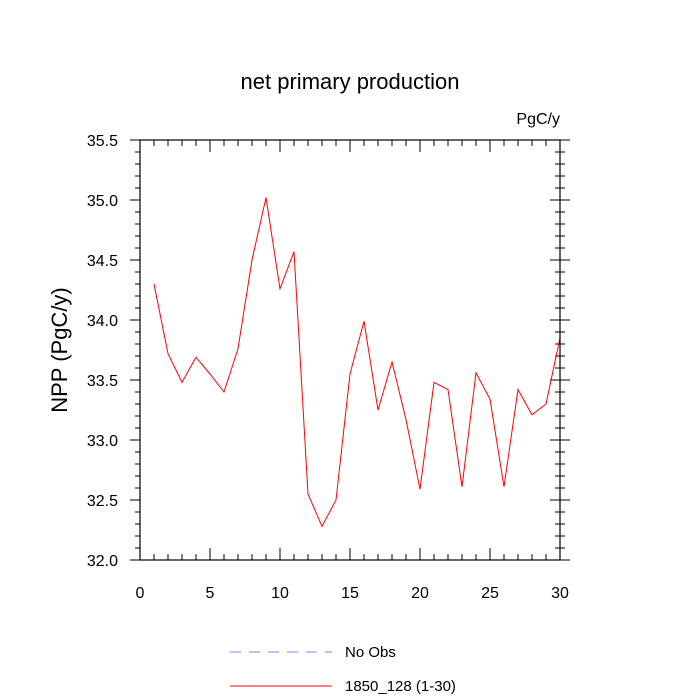 This screenshot has height=700, width=700. What do you see at coordinates (490, 593) in the screenshot?
I see `x-tick-label: 25` at bounding box center [490, 593].